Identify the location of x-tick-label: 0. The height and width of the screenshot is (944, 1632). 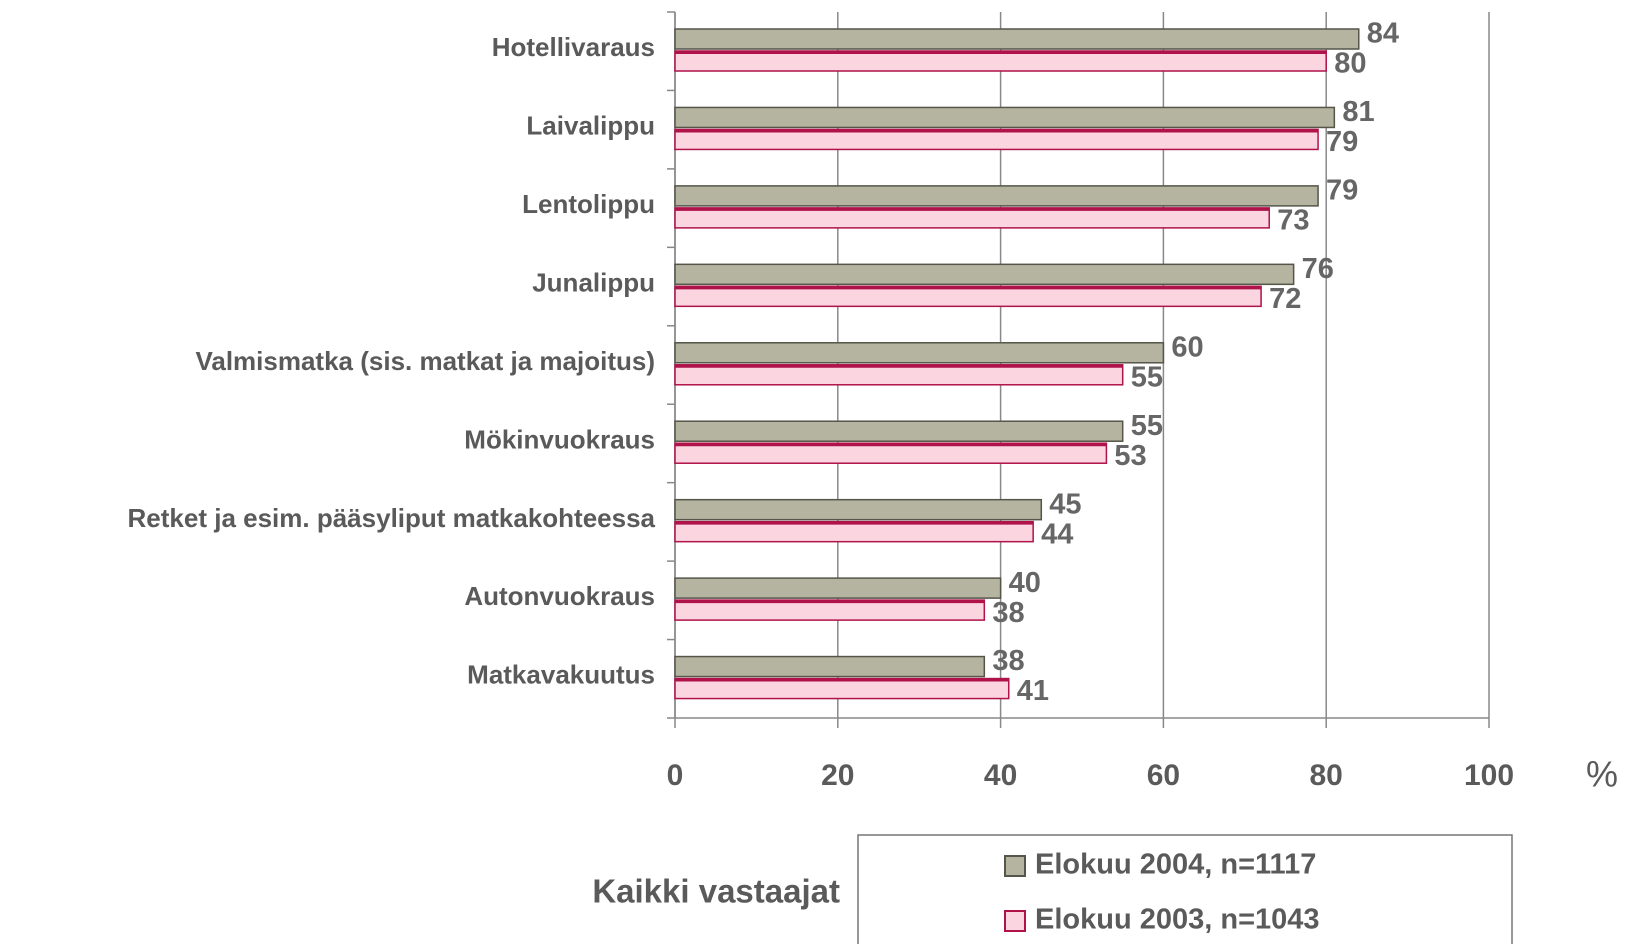
(675, 775).